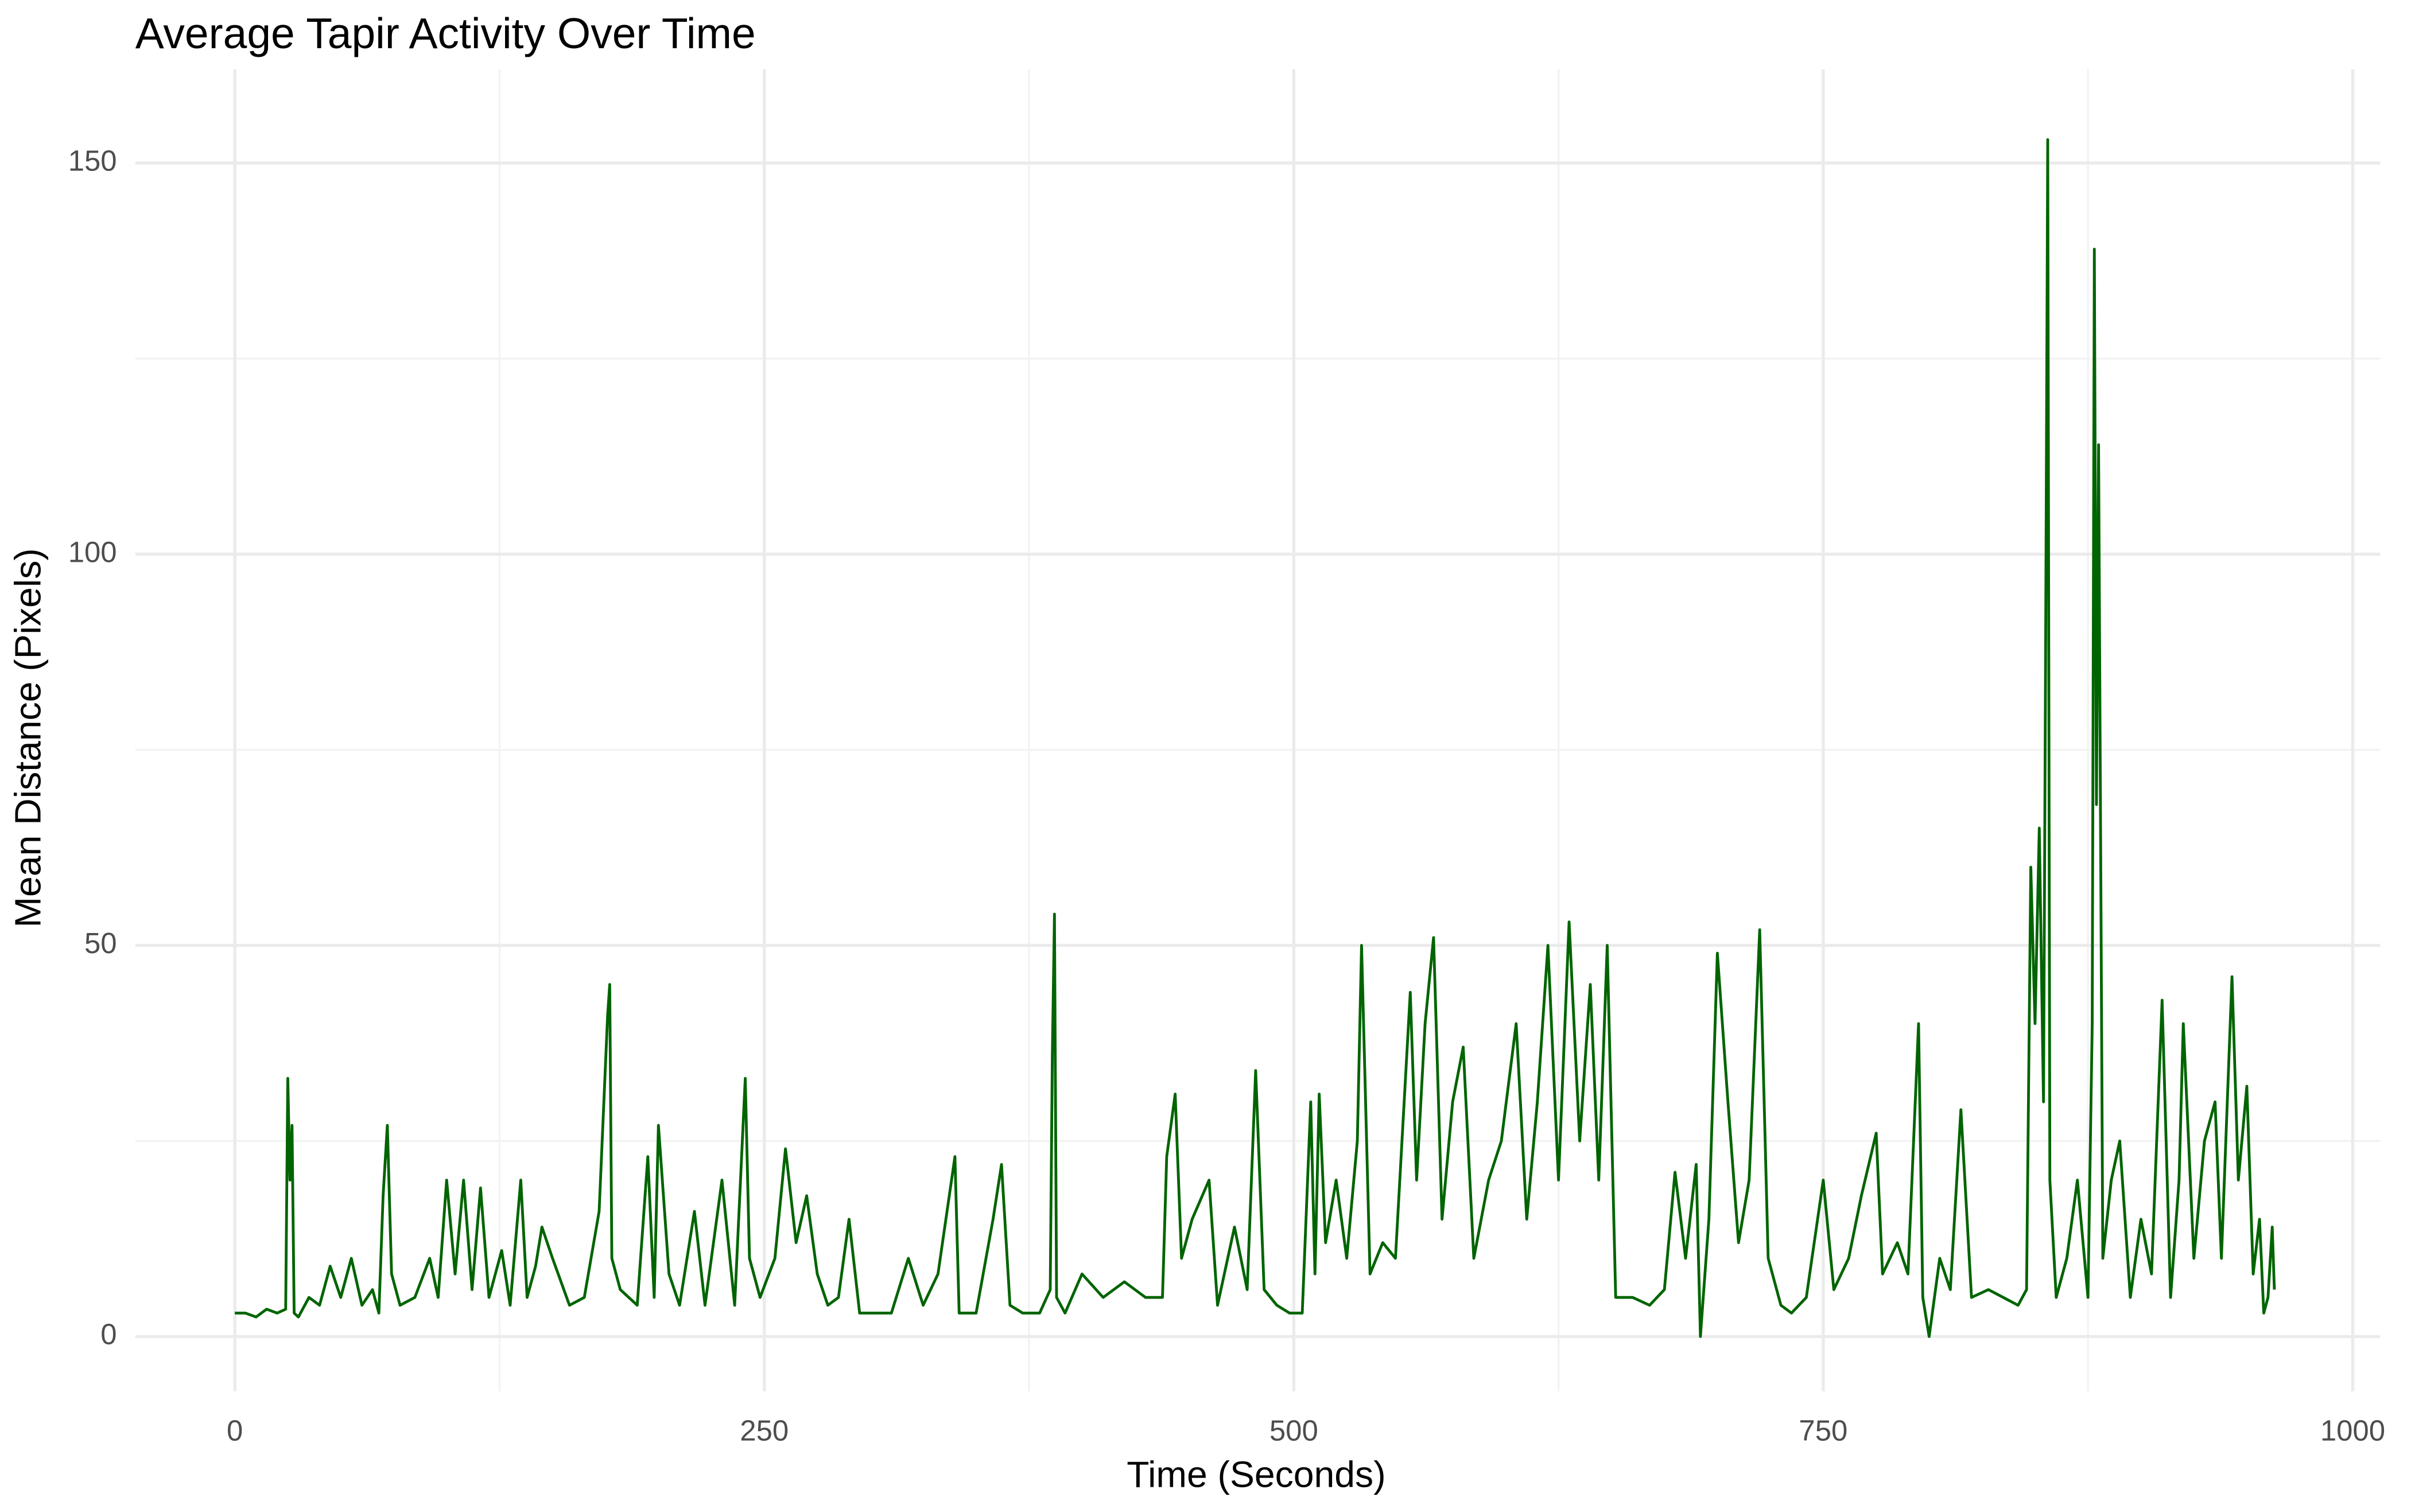  Describe the element at coordinates (92, 551) in the screenshot. I see `y-tick-label: 100` at that location.